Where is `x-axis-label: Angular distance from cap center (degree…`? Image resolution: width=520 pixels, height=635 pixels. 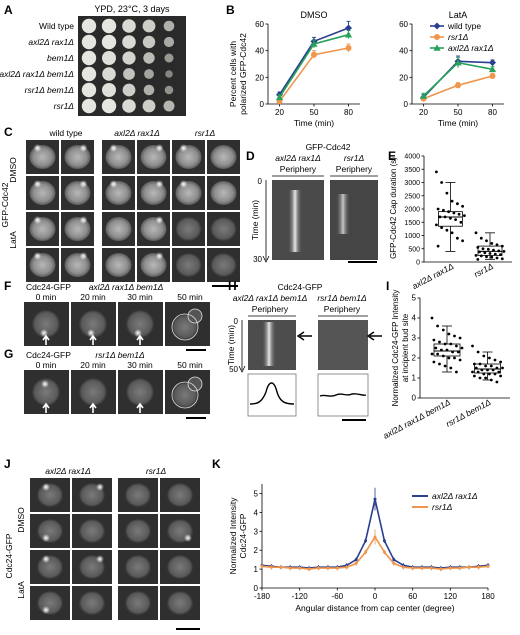
x-axis-label: Angular distance from cap center (degree… is located at coordinates (374, 608).